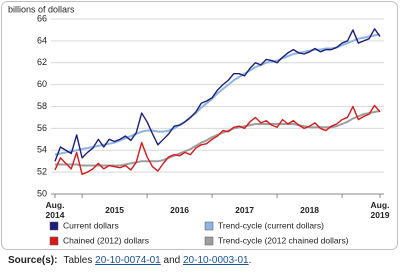 The image size is (400, 275). Describe the element at coordinates (42, 40) in the screenshot. I see `y-tick-label: 64` at that location.